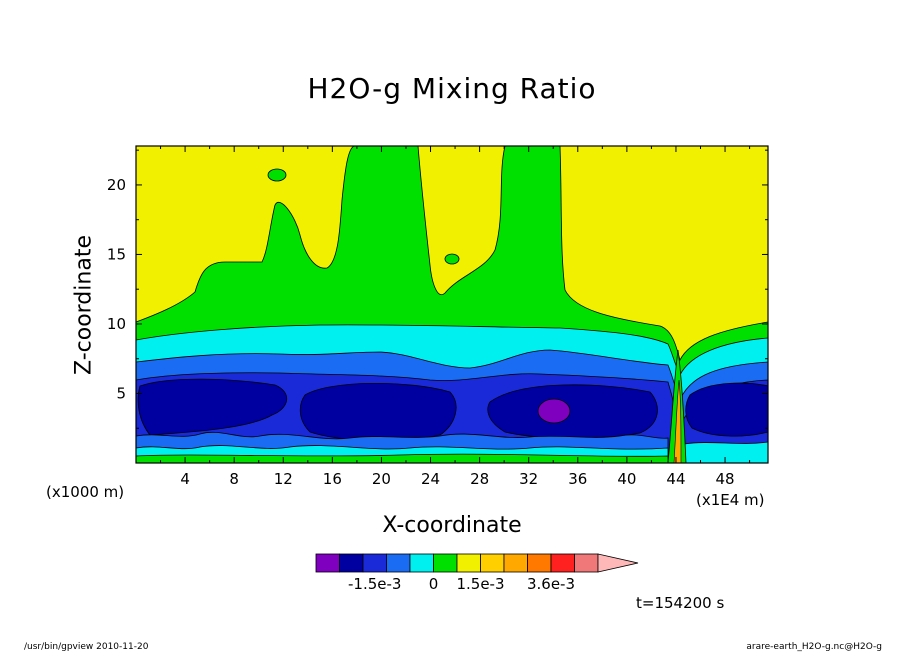  Describe the element at coordinates (577, 479) in the screenshot. I see `x-tick-label: 36` at that location.